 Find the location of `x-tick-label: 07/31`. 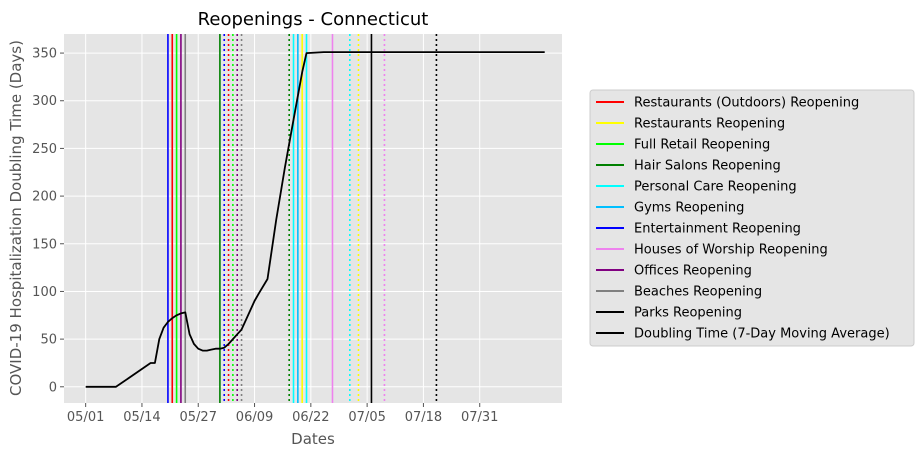

x-tick-label: 07/31 is located at coordinates (479, 417).